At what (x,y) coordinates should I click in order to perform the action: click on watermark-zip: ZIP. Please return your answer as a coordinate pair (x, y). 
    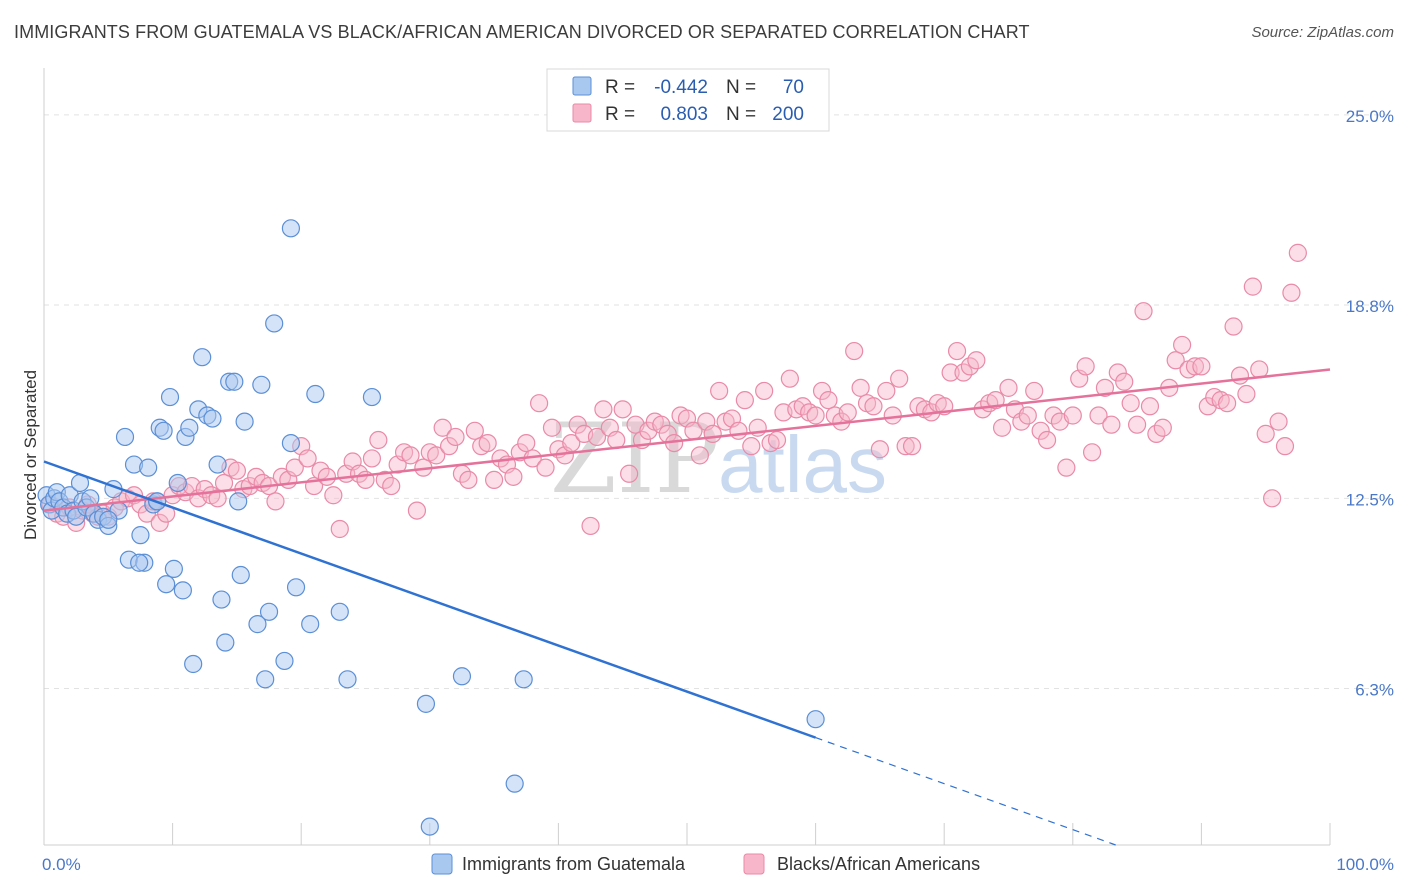
    Looking at the image, I should click on (634, 459).